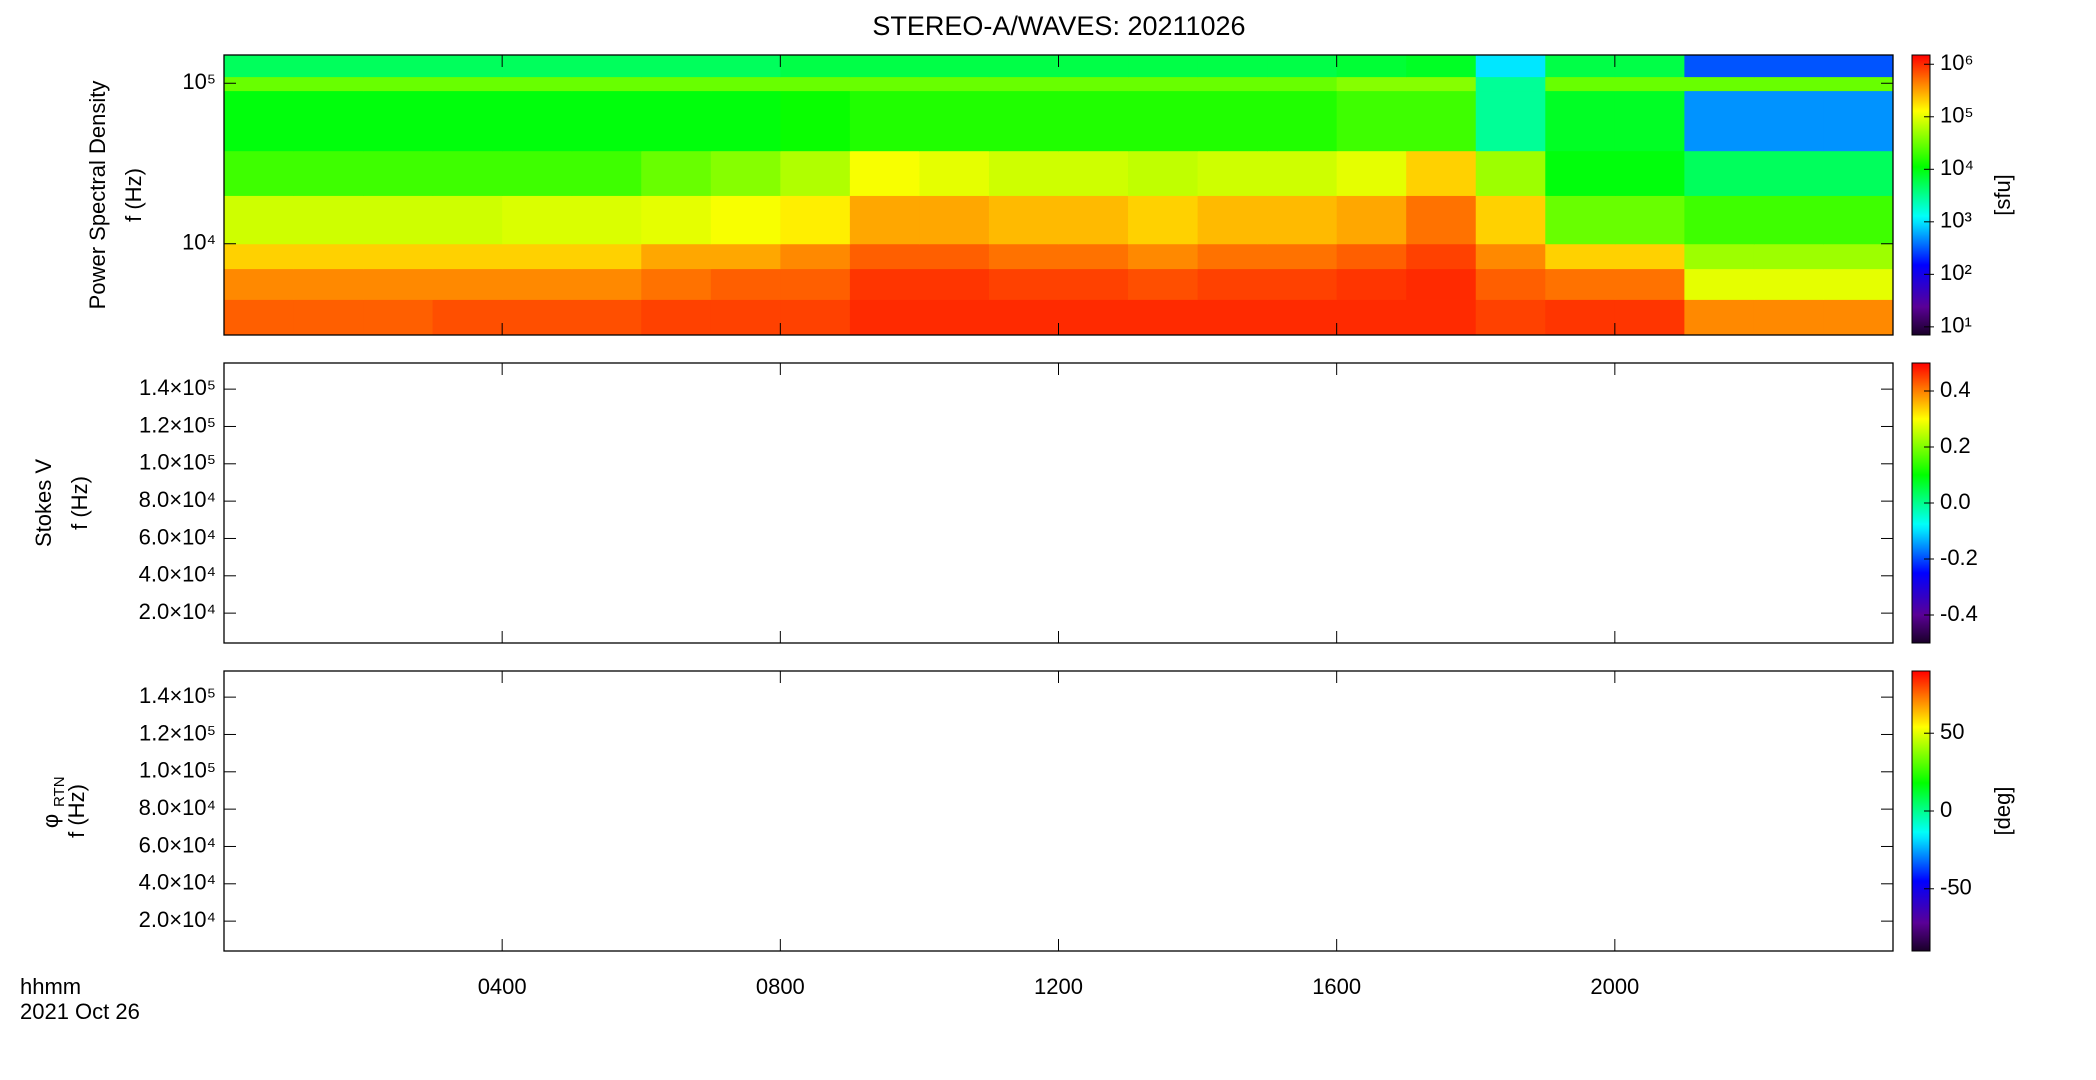 The width and height of the screenshot is (2096, 1080). What do you see at coordinates (2002, 811) in the screenshot?
I see `colorbar-label-text: [deg]` at bounding box center [2002, 811].